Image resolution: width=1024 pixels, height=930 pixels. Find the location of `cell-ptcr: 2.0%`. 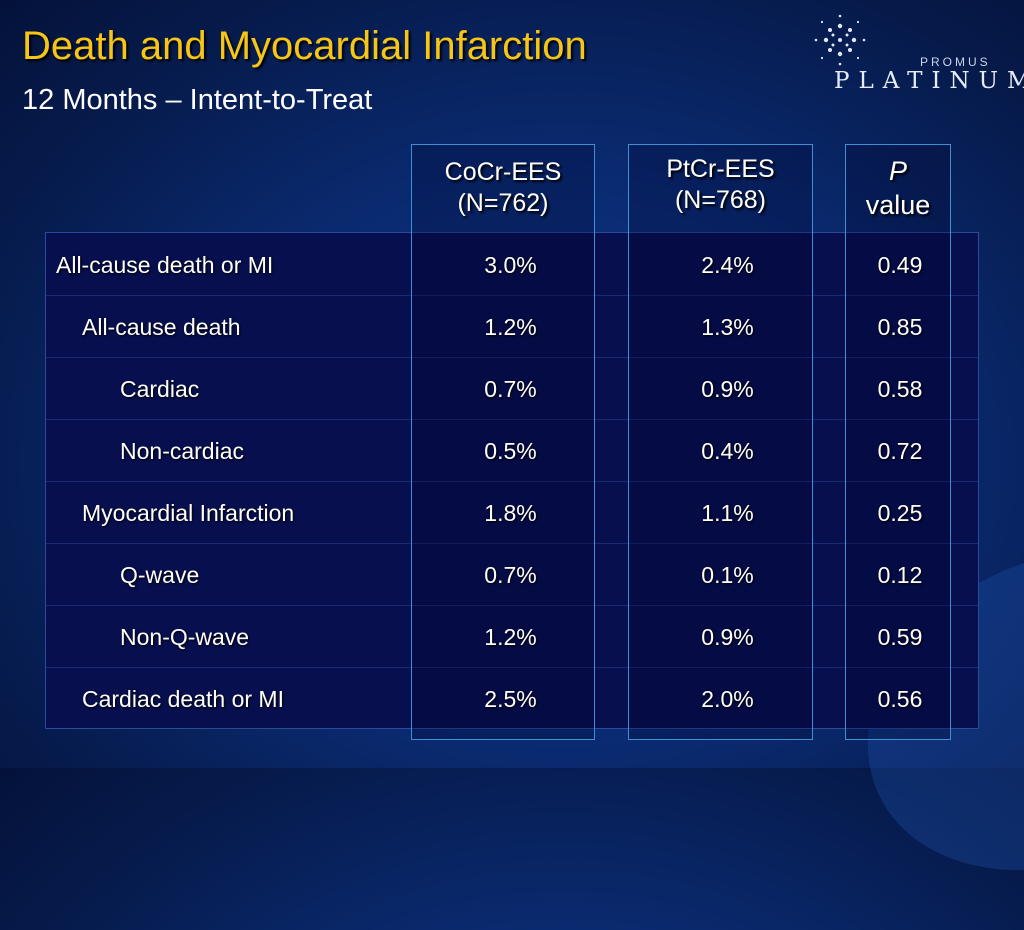

cell-ptcr: 2.0% is located at coordinates (727, 699).